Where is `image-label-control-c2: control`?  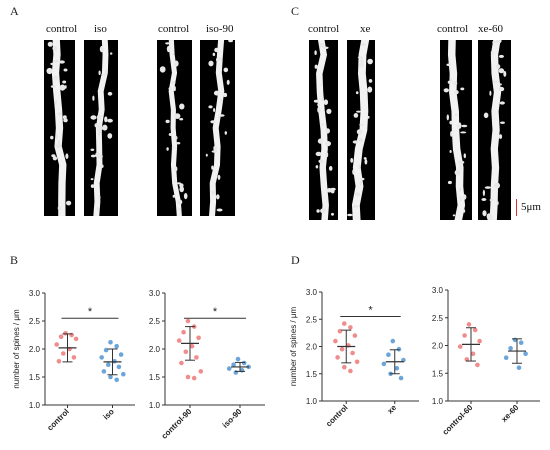 image-label-control-c2: control is located at coordinates (453, 29).